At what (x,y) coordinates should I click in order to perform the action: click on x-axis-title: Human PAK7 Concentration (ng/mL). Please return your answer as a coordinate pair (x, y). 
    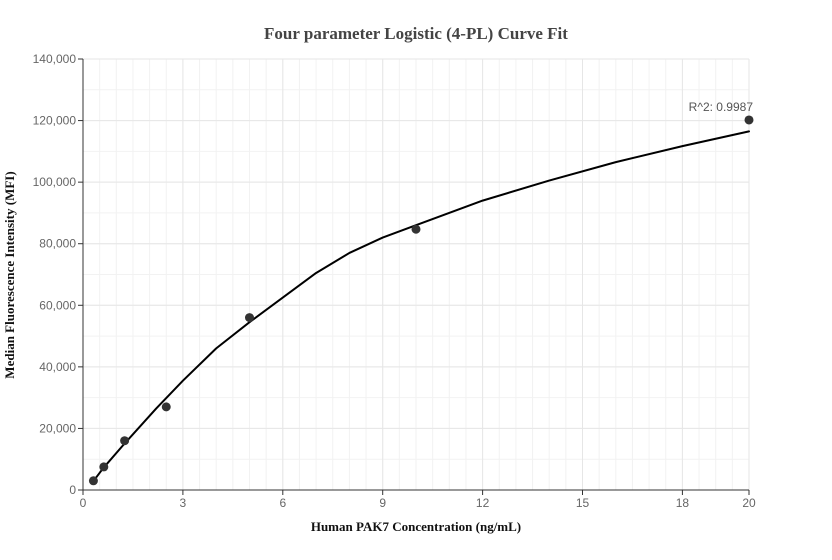
    Looking at the image, I should click on (416, 526).